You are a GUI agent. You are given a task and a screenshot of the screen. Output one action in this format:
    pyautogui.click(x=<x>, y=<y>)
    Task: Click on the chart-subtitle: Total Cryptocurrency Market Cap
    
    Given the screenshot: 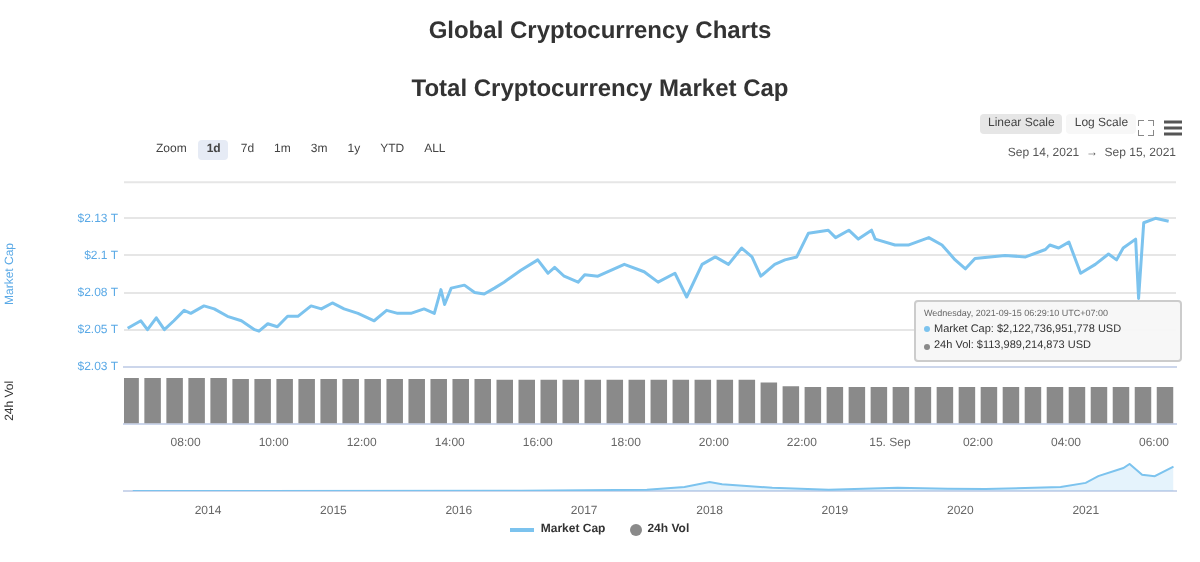 What is the action you would take?
    pyautogui.click(x=600, y=88)
    